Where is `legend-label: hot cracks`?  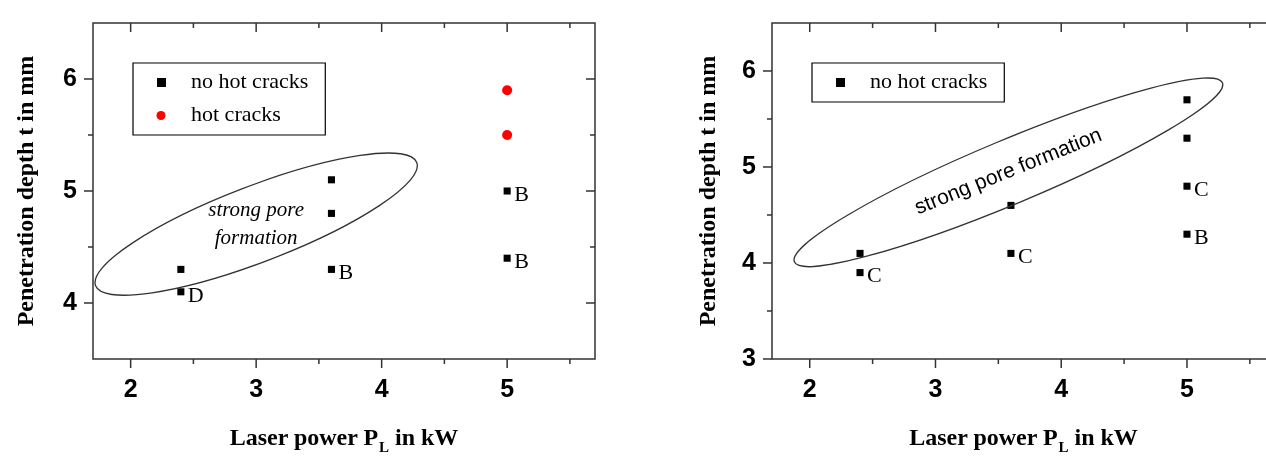
legend-label: hot cracks is located at coordinates (236, 114).